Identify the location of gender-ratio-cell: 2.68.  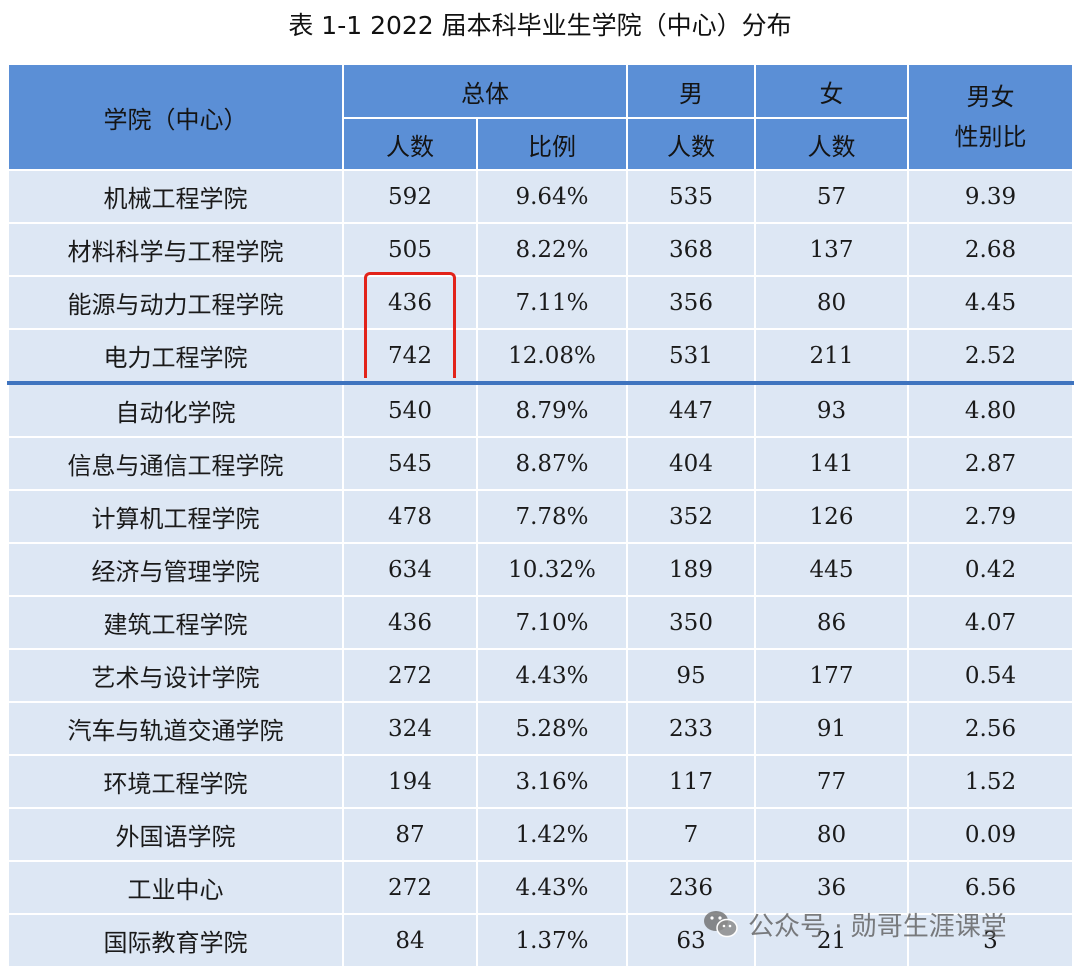
(990, 249).